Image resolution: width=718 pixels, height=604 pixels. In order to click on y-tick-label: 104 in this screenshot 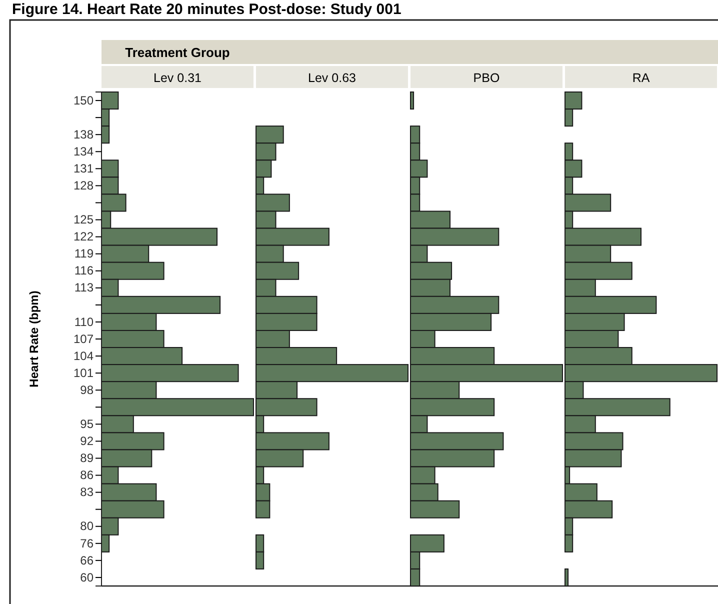, I will do `click(83, 355)`.